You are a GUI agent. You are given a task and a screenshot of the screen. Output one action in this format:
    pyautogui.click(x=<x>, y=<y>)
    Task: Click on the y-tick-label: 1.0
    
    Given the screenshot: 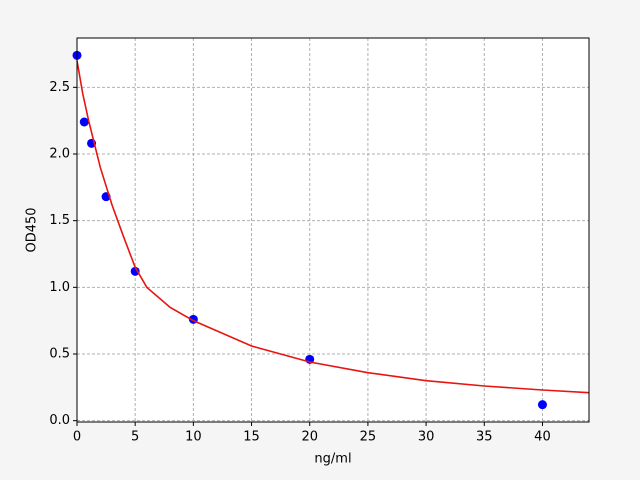 What is the action you would take?
    pyautogui.click(x=59, y=287)
    